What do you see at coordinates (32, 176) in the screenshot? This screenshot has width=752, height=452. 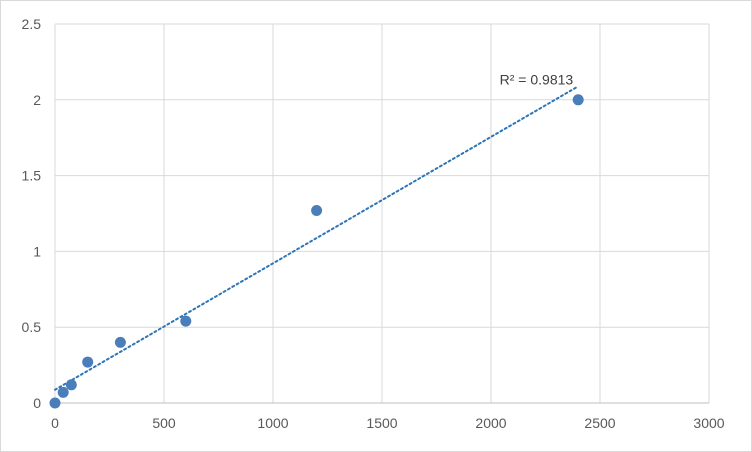 I see `y-tick-label: 1.5` at bounding box center [32, 176].